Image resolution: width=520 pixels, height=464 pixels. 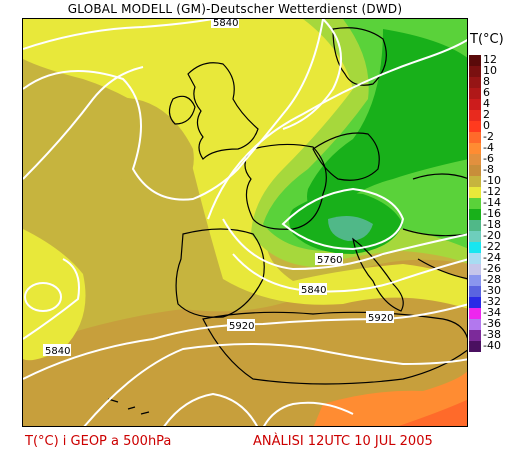 What do you see at coordinates (492, 268) in the screenshot?
I see `legend-label: -26` at bounding box center [492, 268].